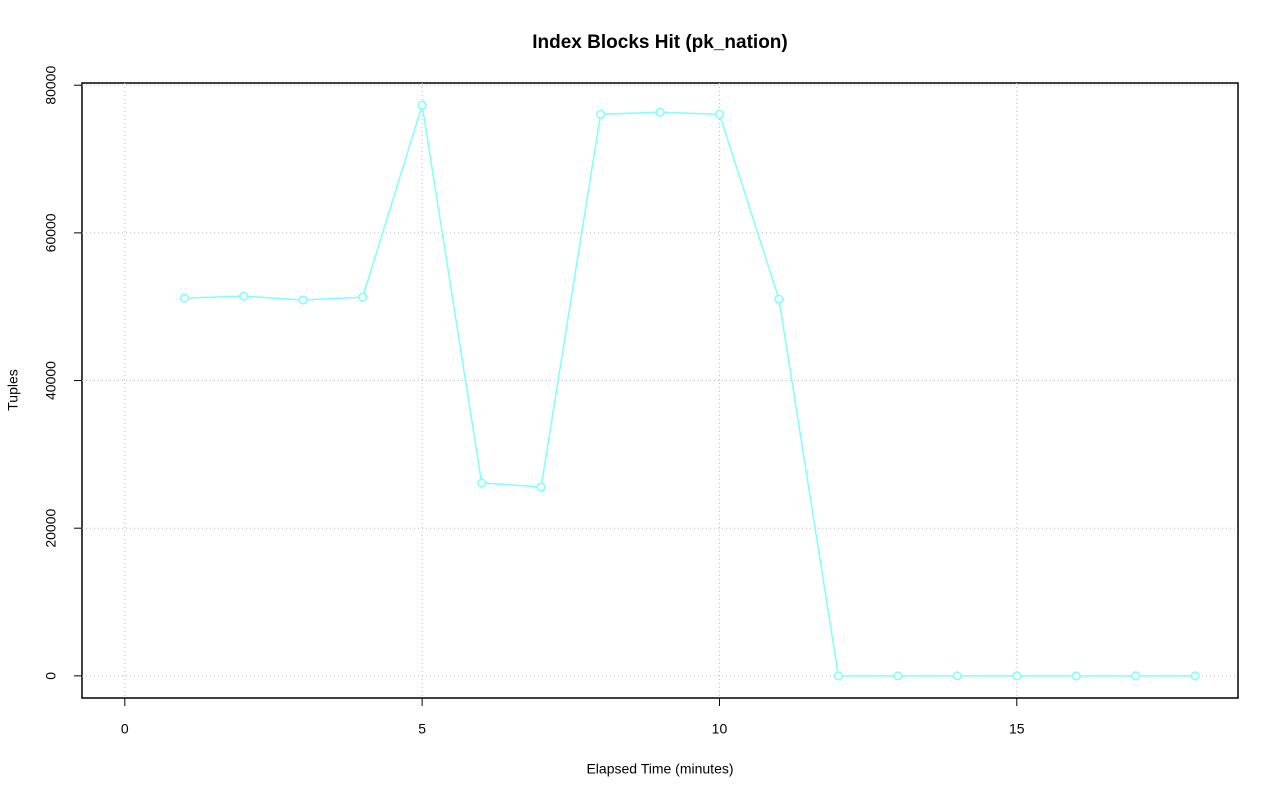 This screenshot has height=801, width=1280. I want to click on x-tick-label: 15, so click(1017, 729).